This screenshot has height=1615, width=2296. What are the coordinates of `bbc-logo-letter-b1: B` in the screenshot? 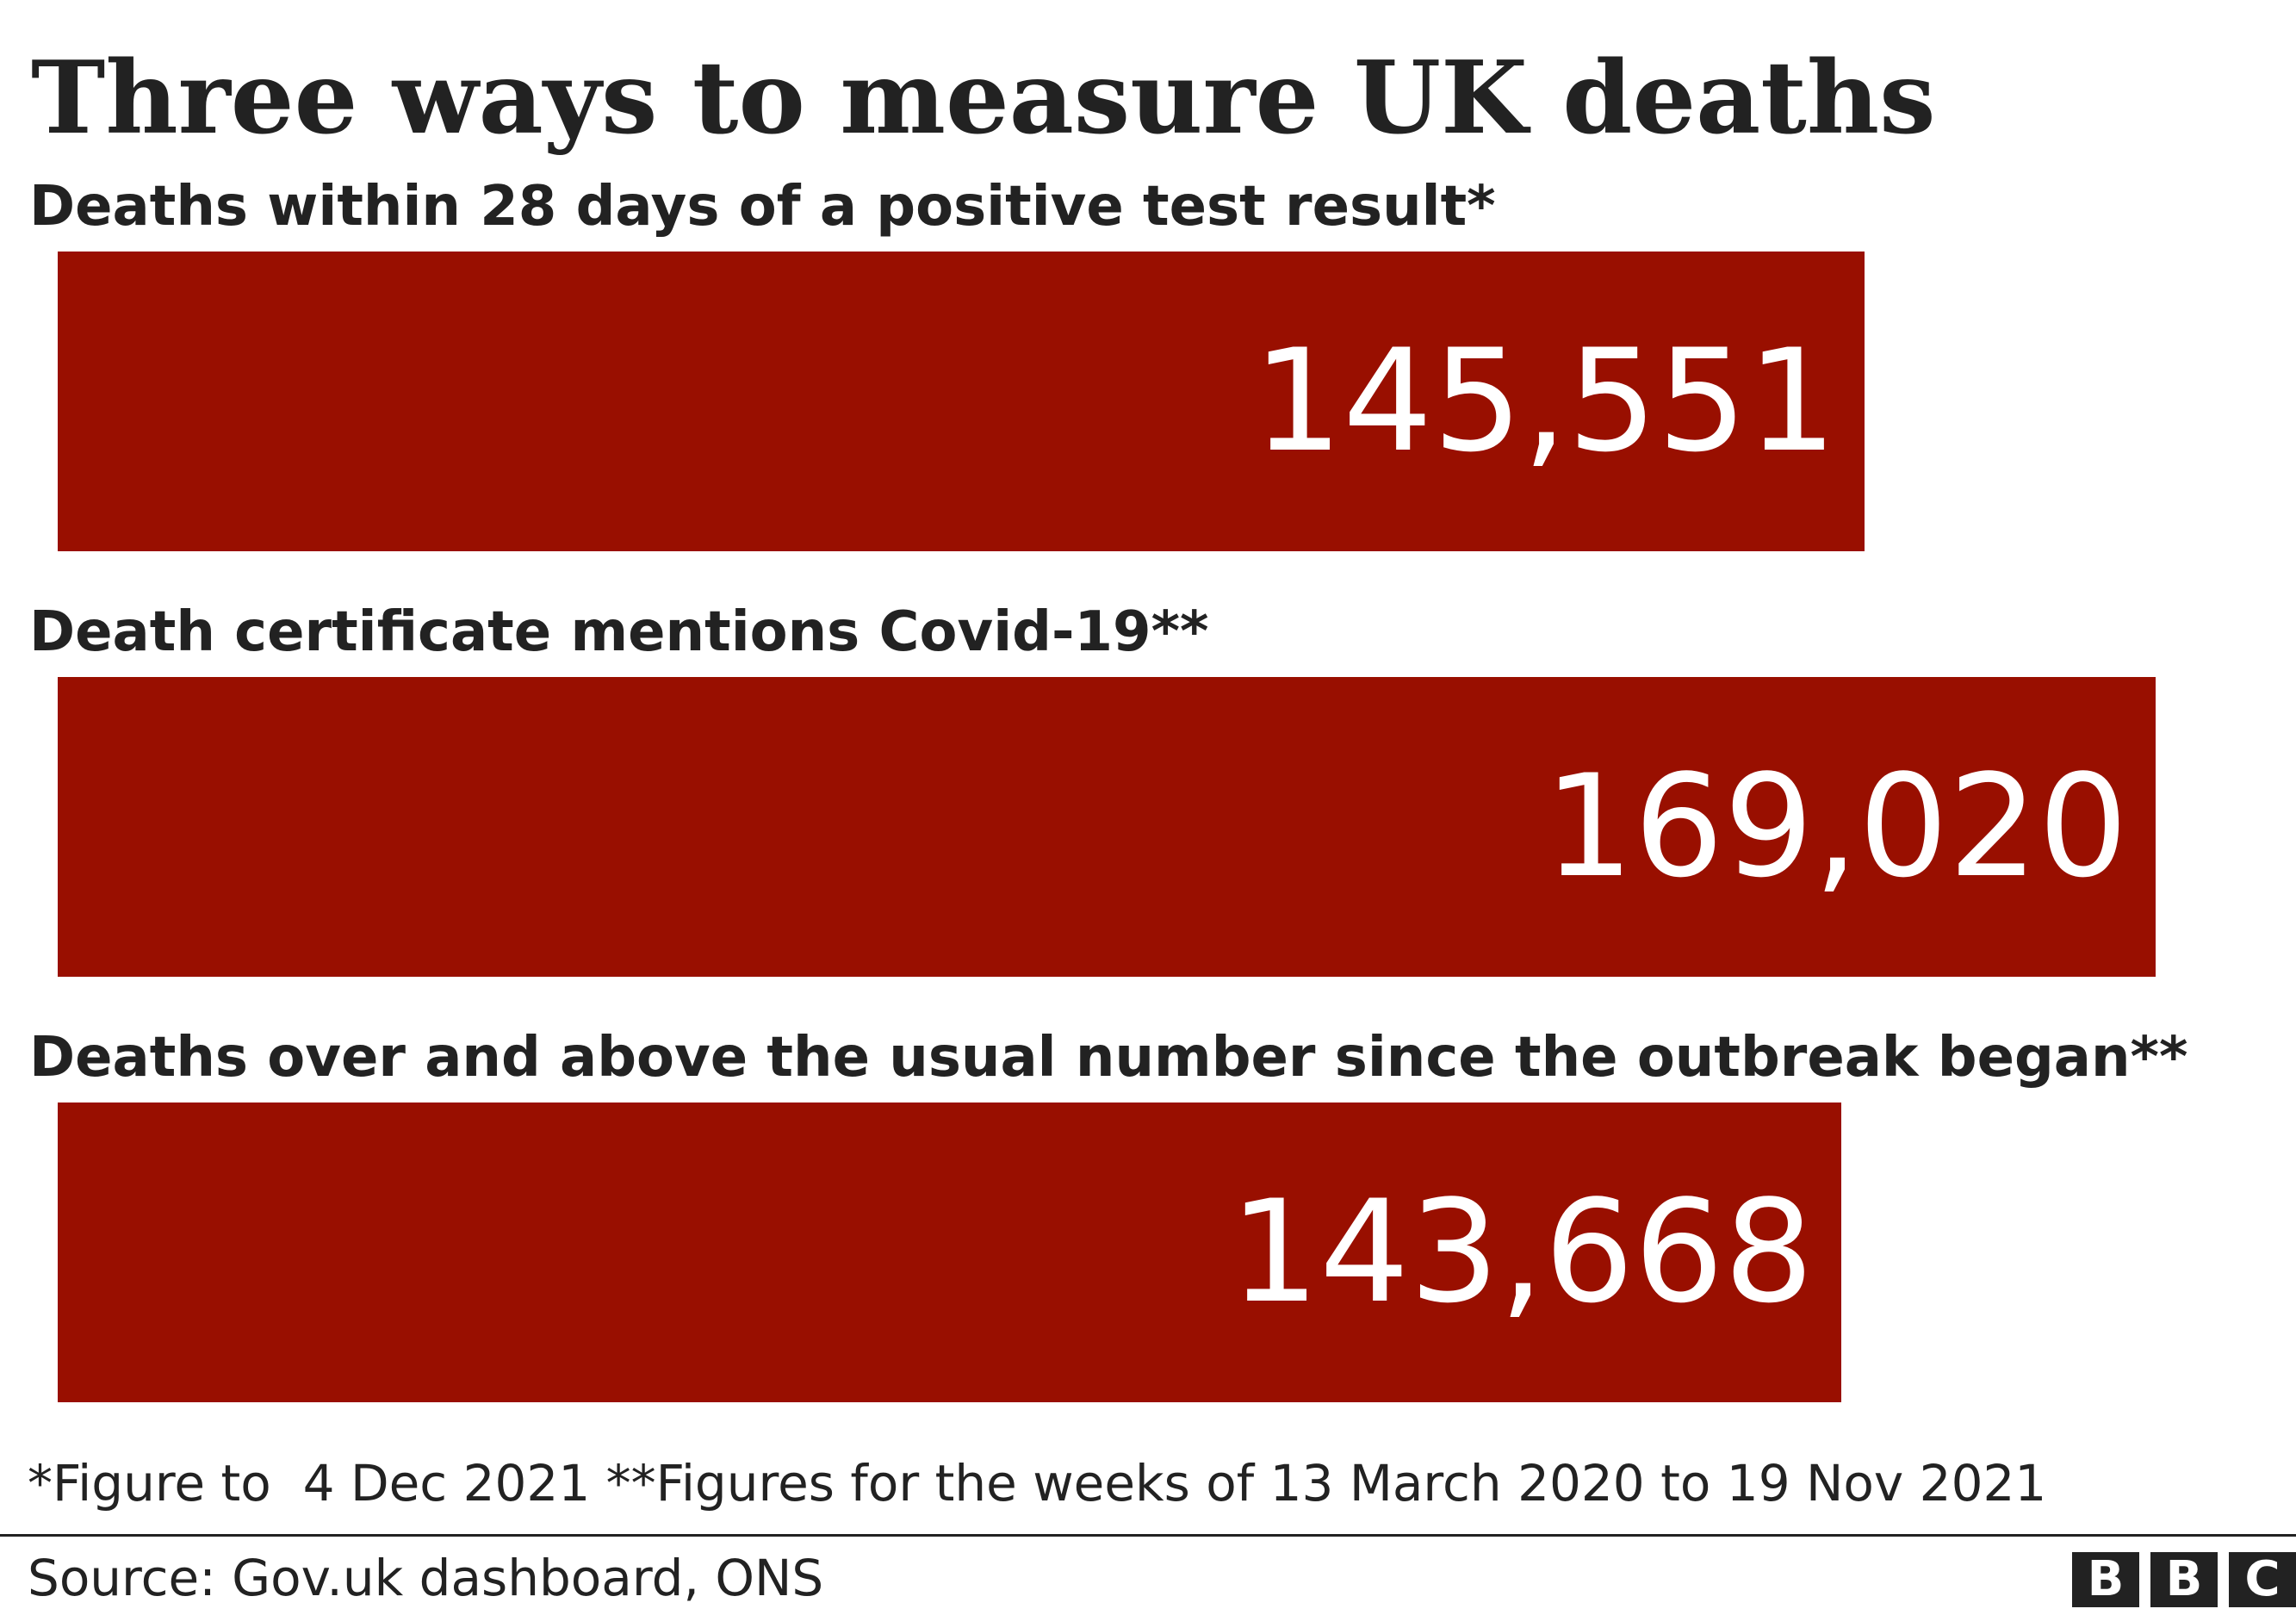 It's located at (2105, 1579).